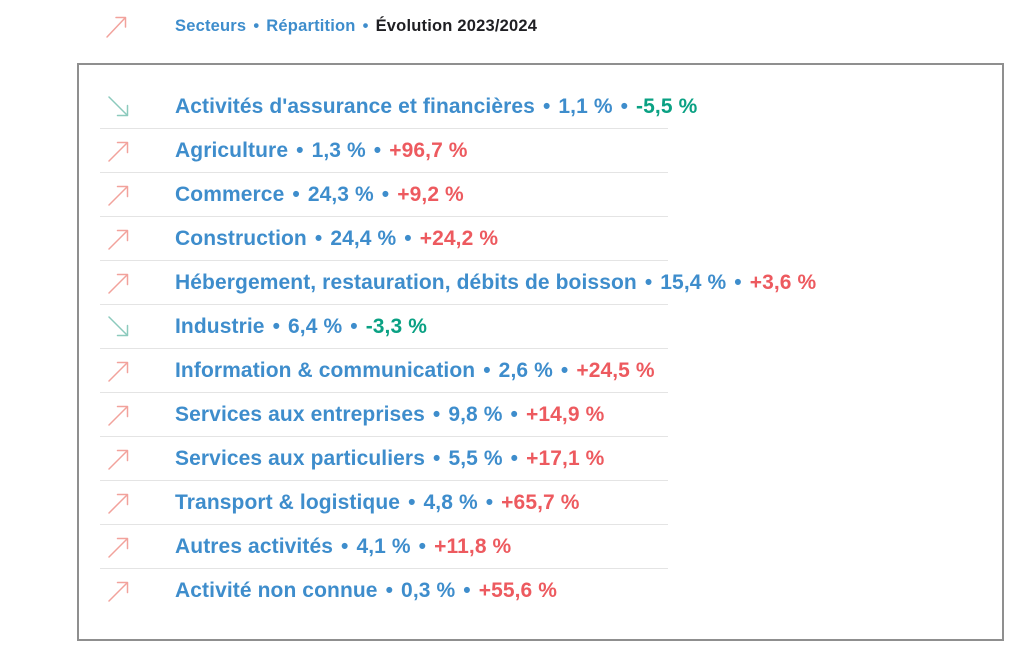 The image size is (1024, 653). I want to click on sector-row-text: Construction • 24,4 % • +24,2 %, so click(336, 239).